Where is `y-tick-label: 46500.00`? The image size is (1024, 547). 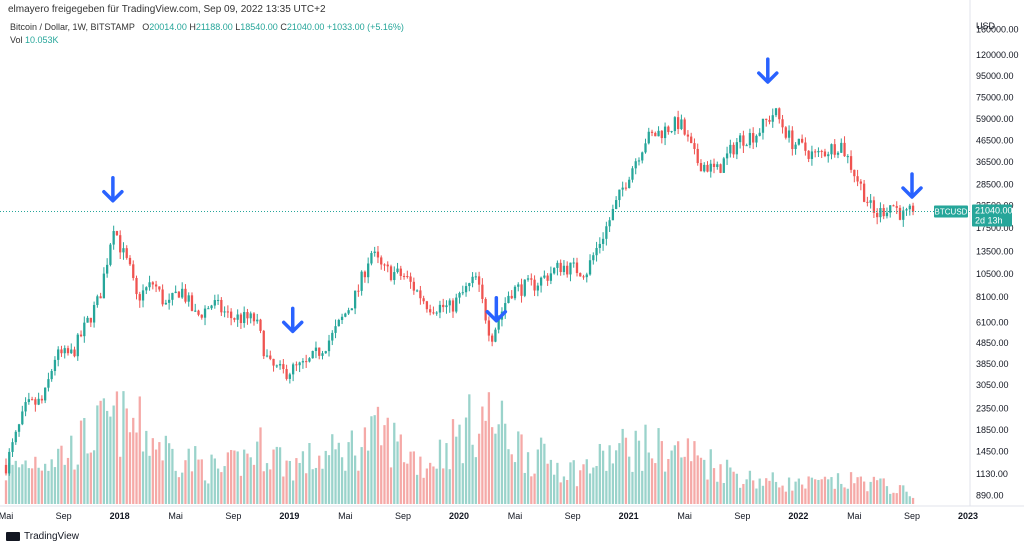
y-tick-label: 46500.00 is located at coordinates (995, 140).